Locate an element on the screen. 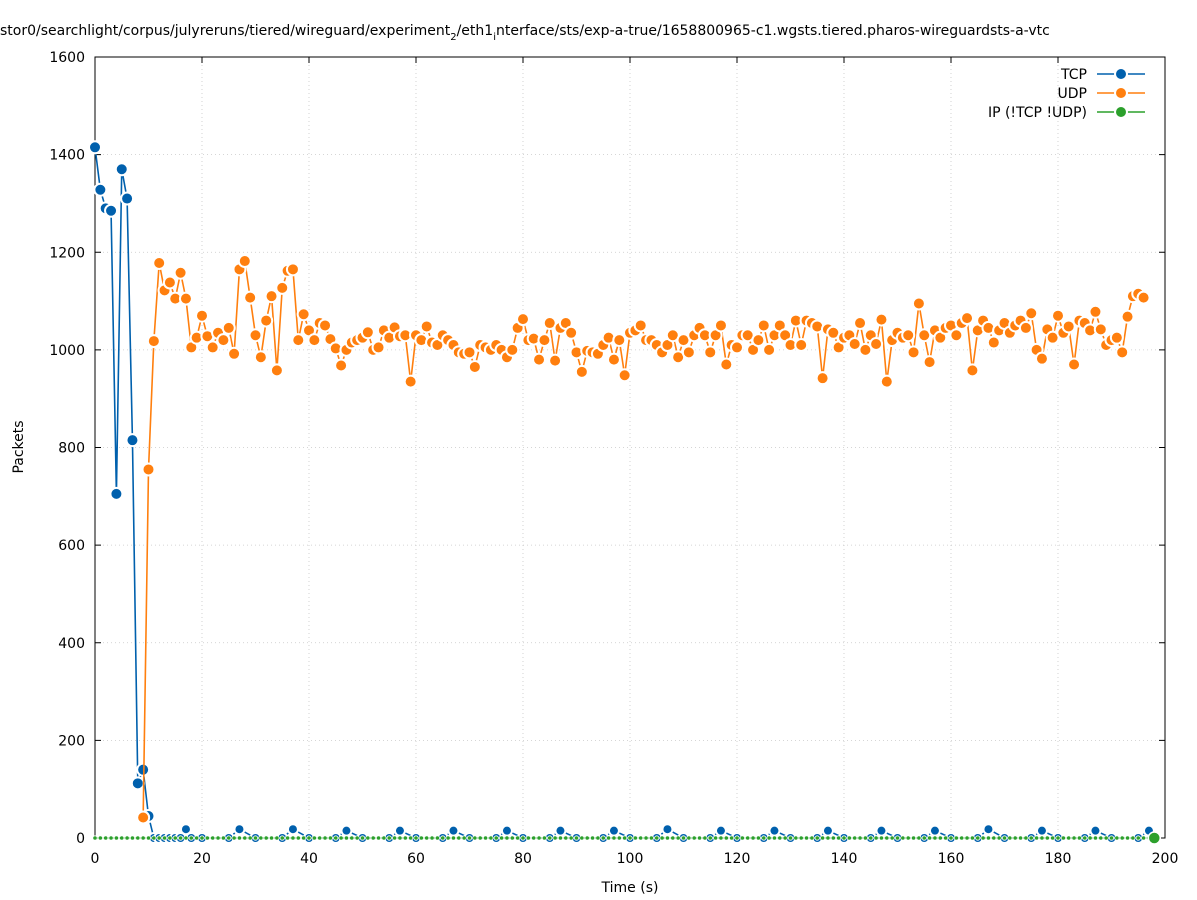 The image size is (1197, 900). y-tick-label: 1400 is located at coordinates (67, 156).